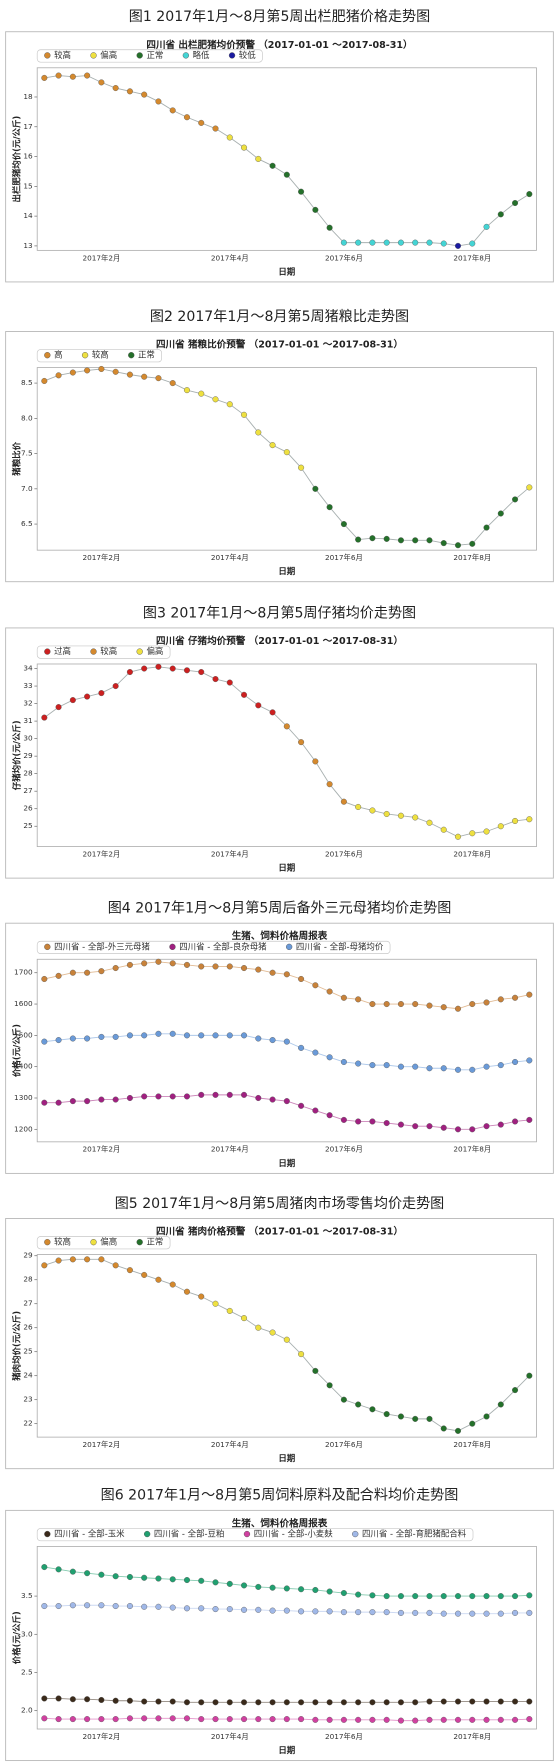 The height and width of the screenshot is (1763, 559). I want to click on legend-label: 略低, so click(201, 55).